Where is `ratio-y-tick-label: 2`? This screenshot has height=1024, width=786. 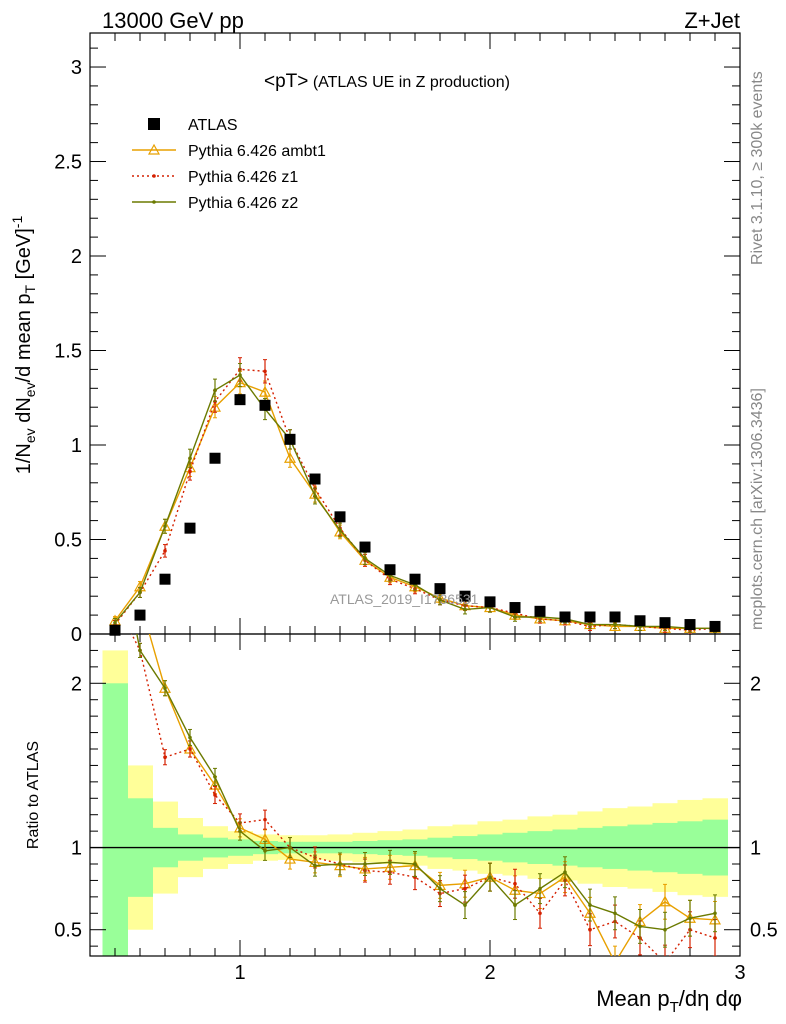
ratio-y-tick-label: 2 is located at coordinates (76, 684).